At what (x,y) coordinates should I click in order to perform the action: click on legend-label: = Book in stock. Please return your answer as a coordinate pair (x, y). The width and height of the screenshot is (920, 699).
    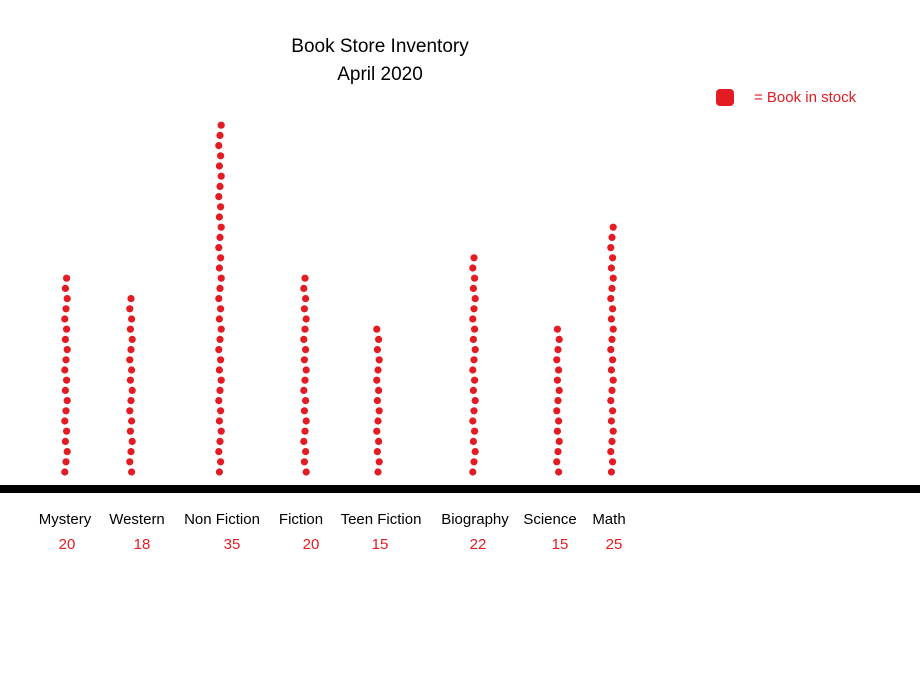
    Looking at the image, I should click on (805, 97).